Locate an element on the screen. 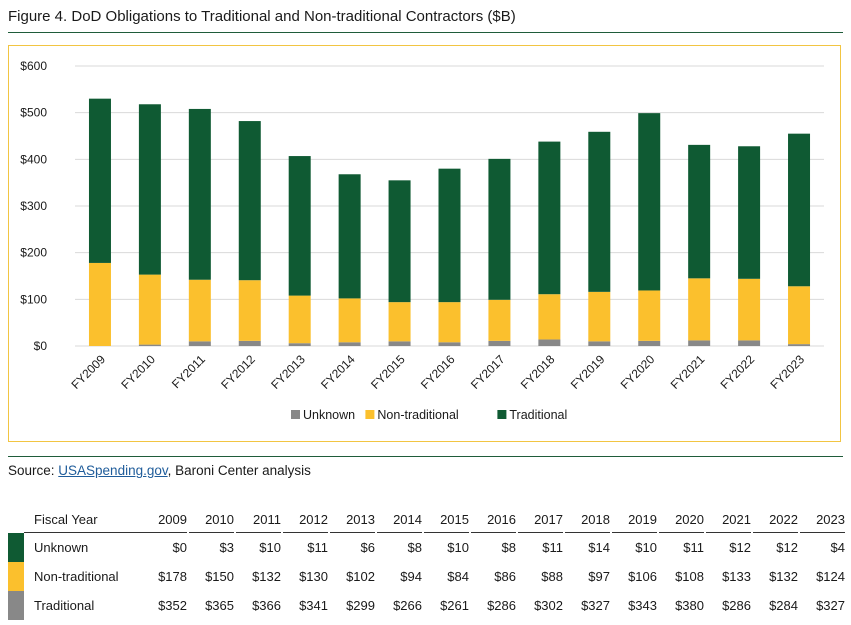 The image size is (851, 625). x-tick-label: FY2014 is located at coordinates (338, 372).